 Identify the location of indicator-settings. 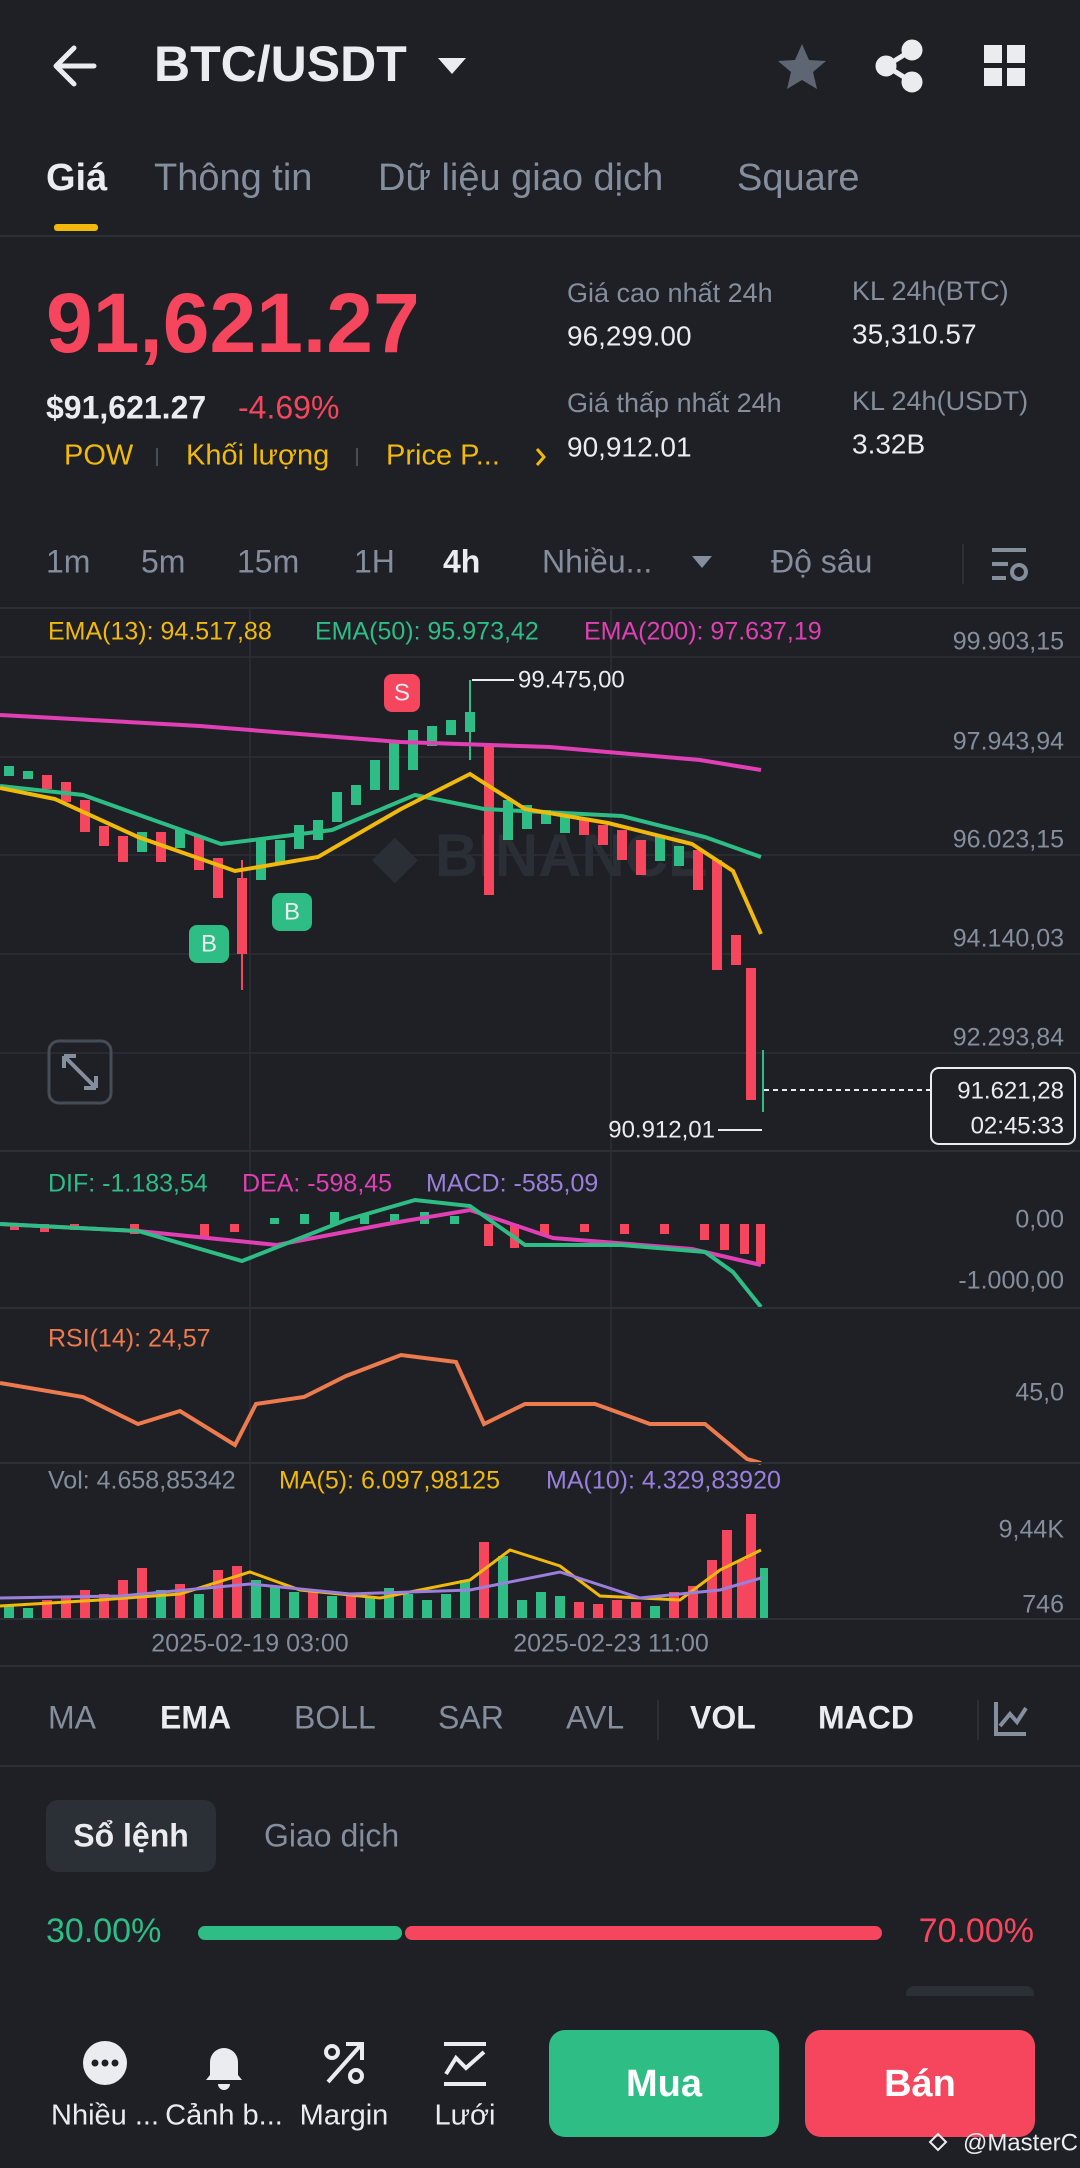
(1011, 1719).